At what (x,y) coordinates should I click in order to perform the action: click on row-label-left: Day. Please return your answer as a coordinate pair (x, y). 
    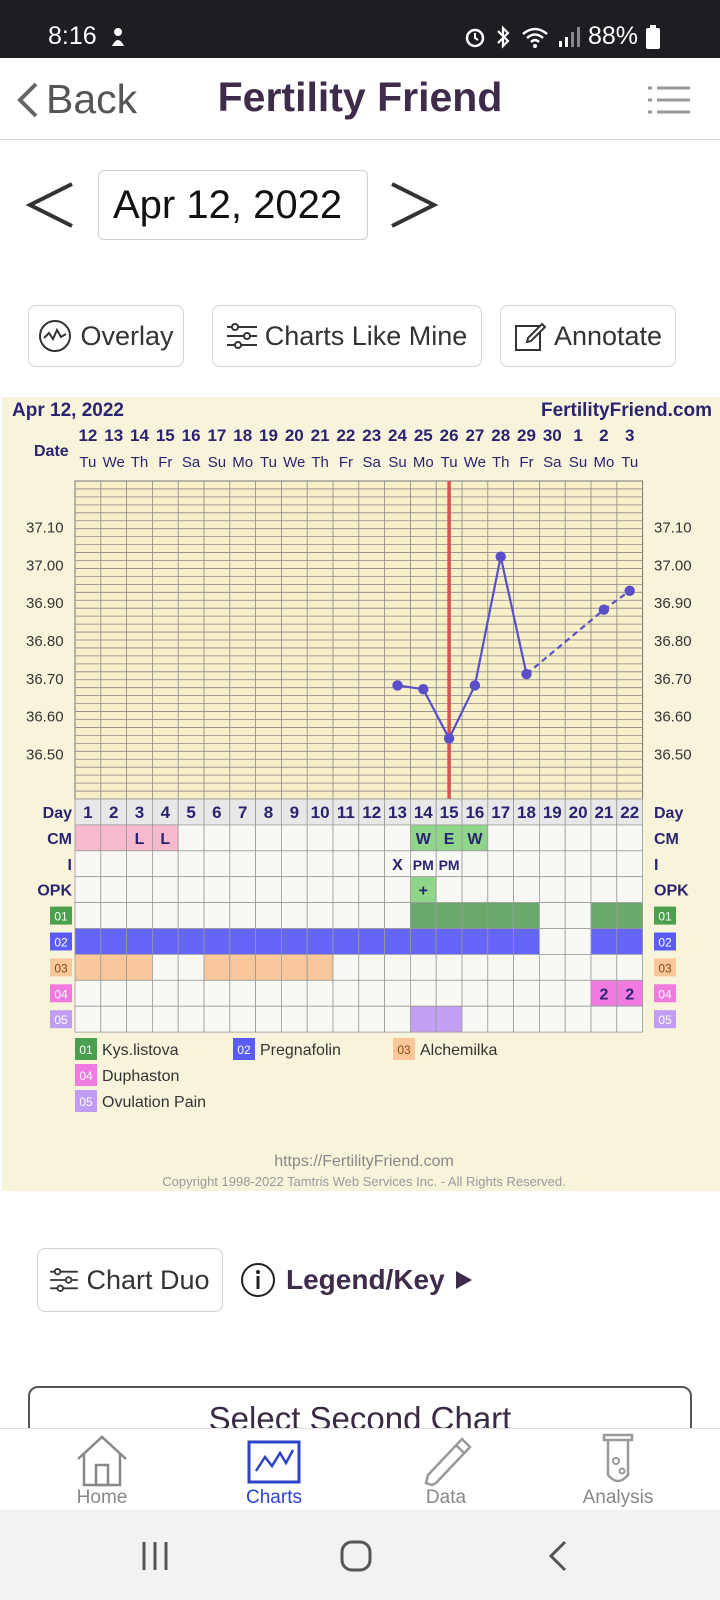
    Looking at the image, I should click on (57, 813).